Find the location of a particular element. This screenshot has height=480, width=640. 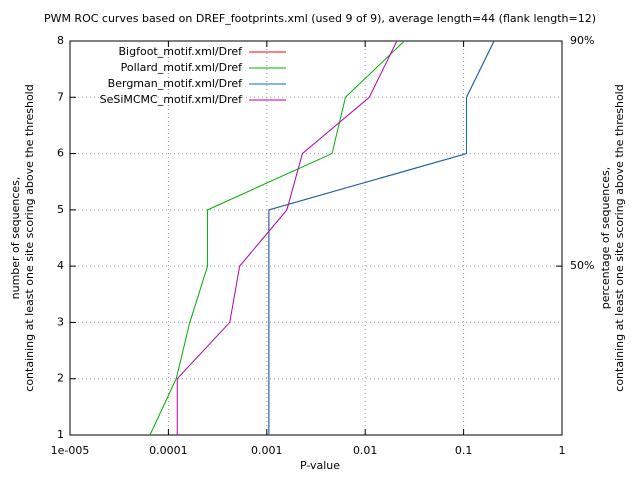

x-tick-label: 0.1 is located at coordinates (464, 450).